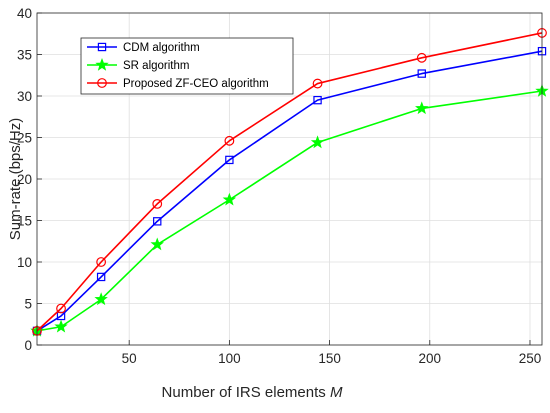 The height and width of the screenshot is (413, 550). Describe the element at coordinates (28, 345) in the screenshot. I see `y-tick-label: 0` at that location.